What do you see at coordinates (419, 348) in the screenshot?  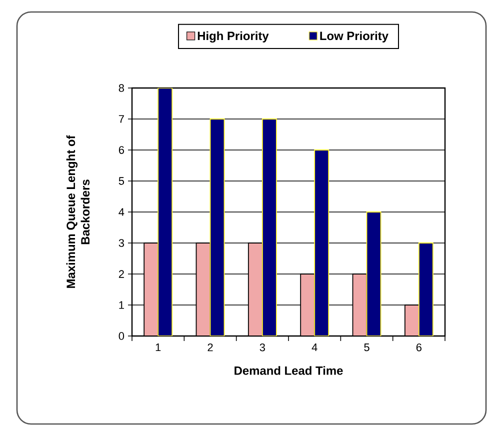 I see `x-tick-label: 6` at bounding box center [419, 348].